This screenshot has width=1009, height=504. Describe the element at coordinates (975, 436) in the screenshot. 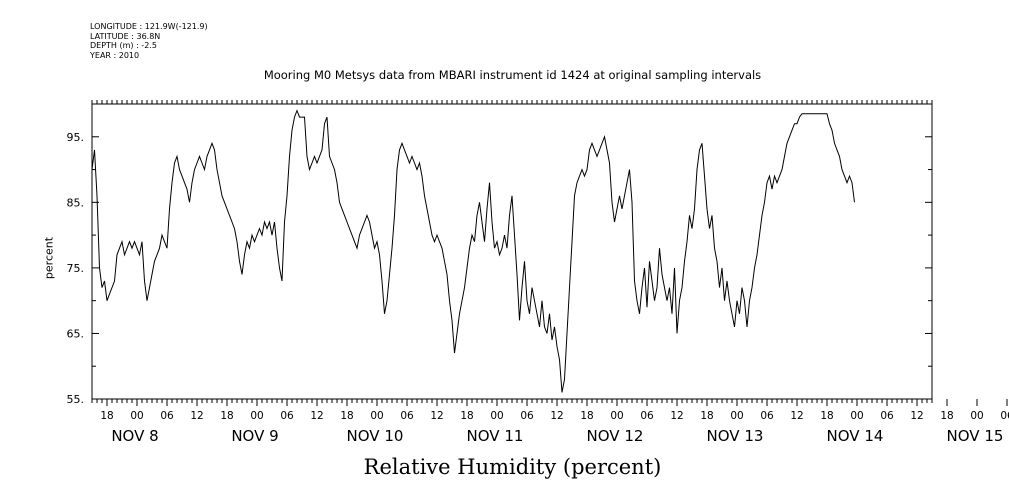

I see `day-tick-label: NOV 15` at that location.